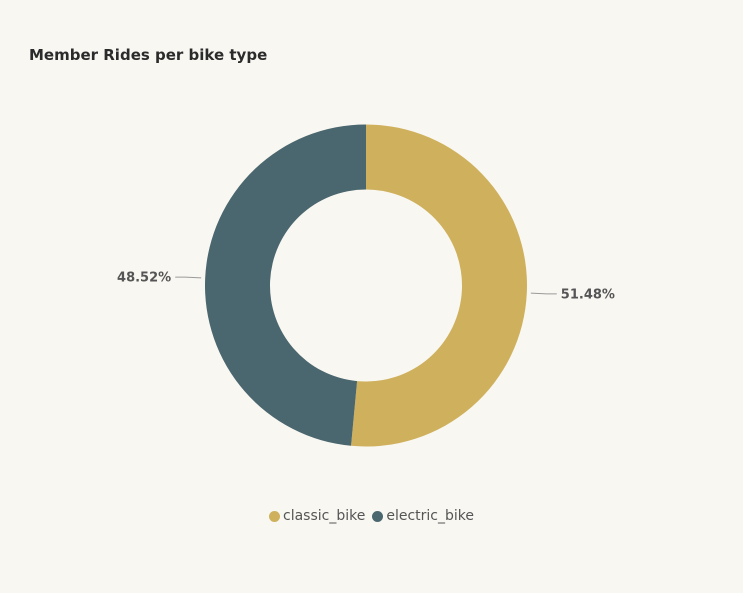 Image resolution: width=743 pixels, height=593 pixels. I want to click on legend-swatch-classic-bike, so click(274, 516).